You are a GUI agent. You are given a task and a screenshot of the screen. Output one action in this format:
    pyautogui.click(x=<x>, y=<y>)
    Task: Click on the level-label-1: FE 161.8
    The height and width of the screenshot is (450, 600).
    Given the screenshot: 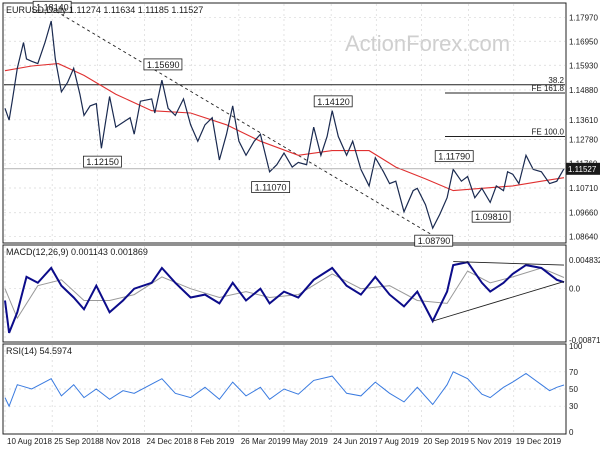 What is the action you would take?
    pyautogui.click(x=548, y=88)
    